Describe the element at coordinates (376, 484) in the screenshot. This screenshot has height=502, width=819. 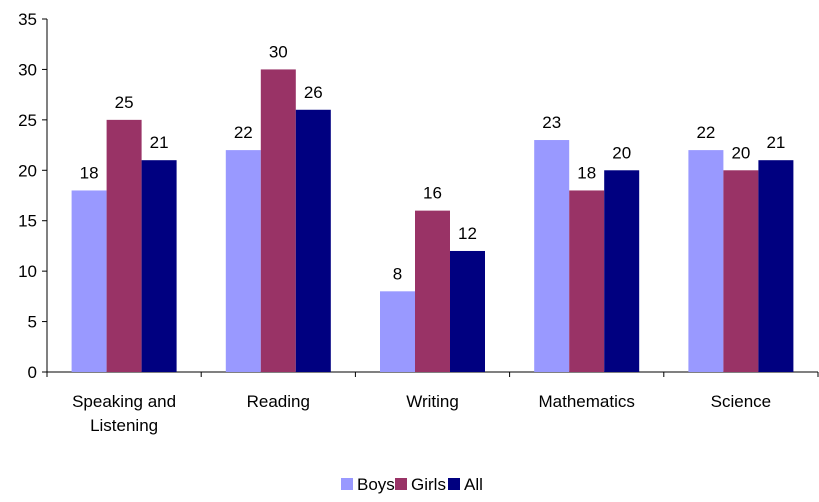
I see `legend-label: Boys` at that location.